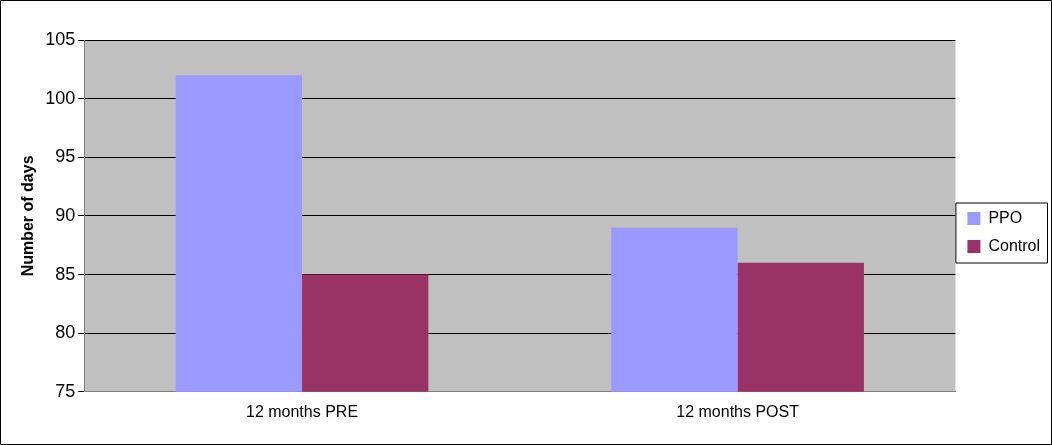 This screenshot has width=1052, height=445. Describe the element at coordinates (65, 273) in the screenshot. I see `y-tick-label: 85` at that location.